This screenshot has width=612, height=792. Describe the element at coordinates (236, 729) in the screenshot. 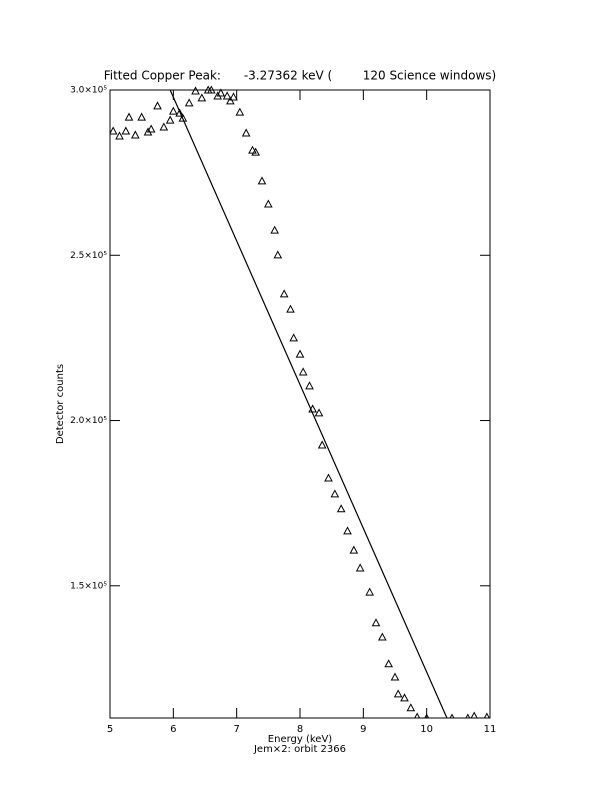

I see `x-tick-label: 7` at that location.